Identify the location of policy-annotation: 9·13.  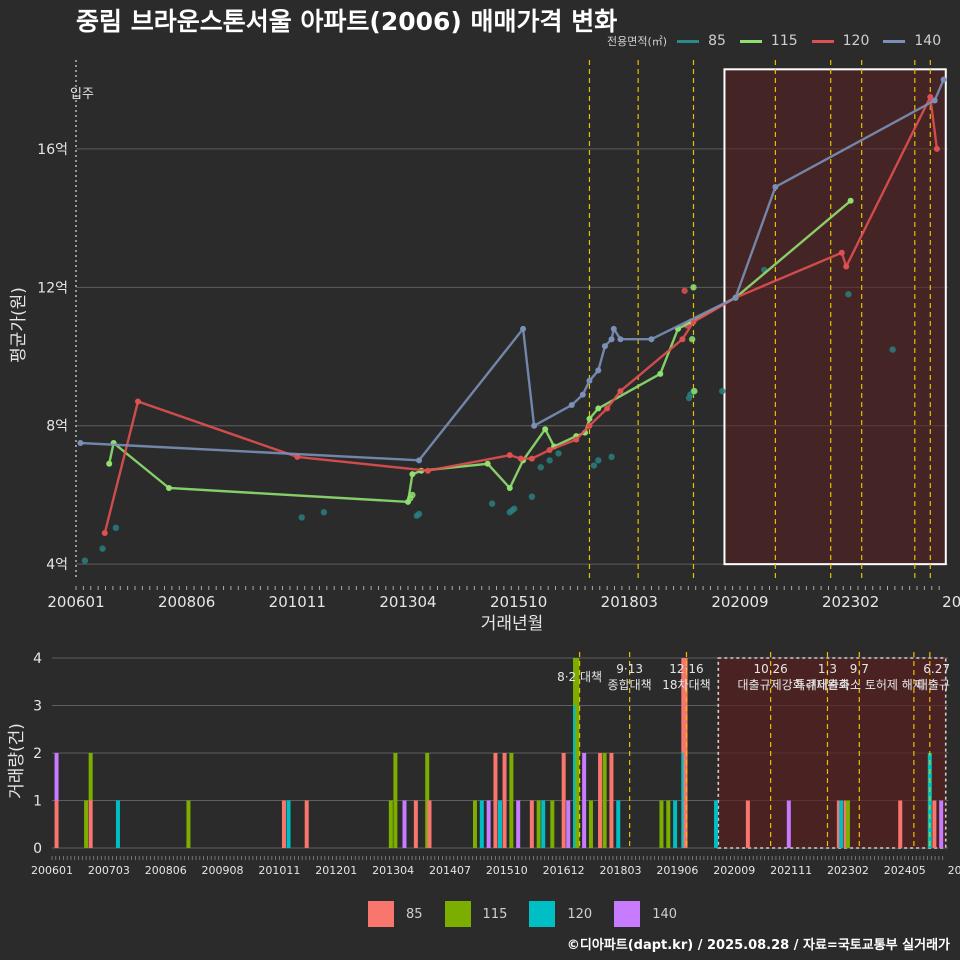
(629, 669).